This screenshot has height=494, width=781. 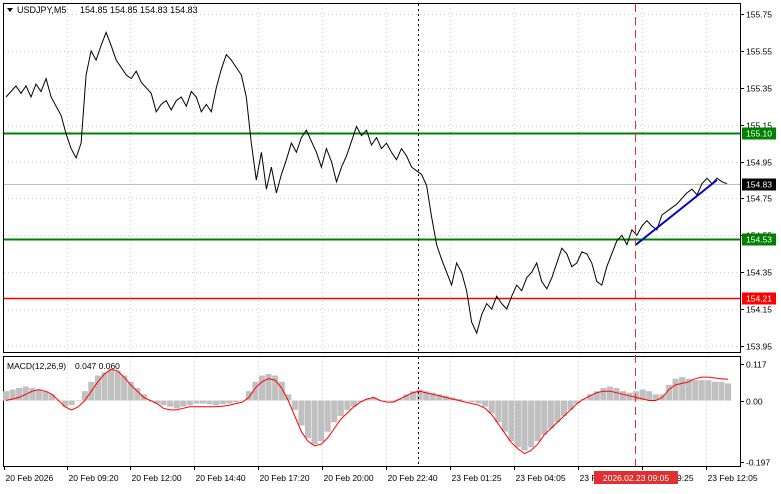 I want to click on level-label: 154.21, so click(x=759, y=299).